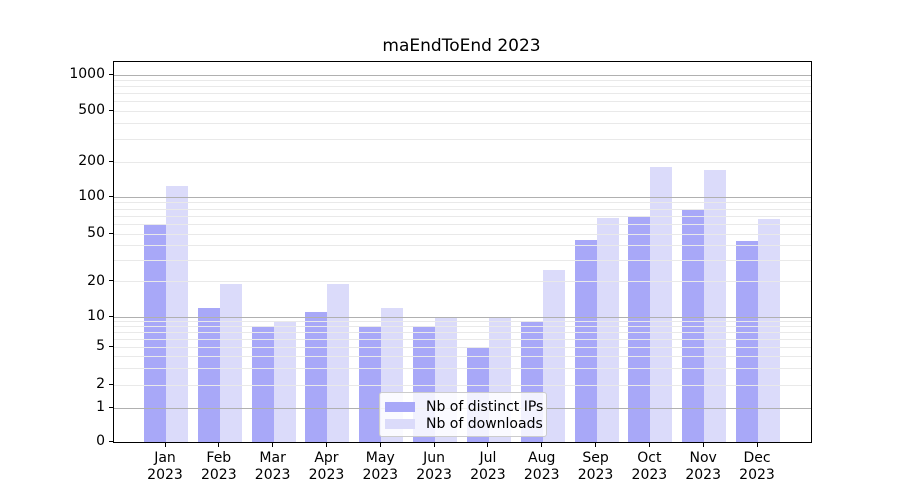 The image size is (900, 500). Describe the element at coordinates (100, 384) in the screenshot. I see `y-tick-label: 2` at that location.